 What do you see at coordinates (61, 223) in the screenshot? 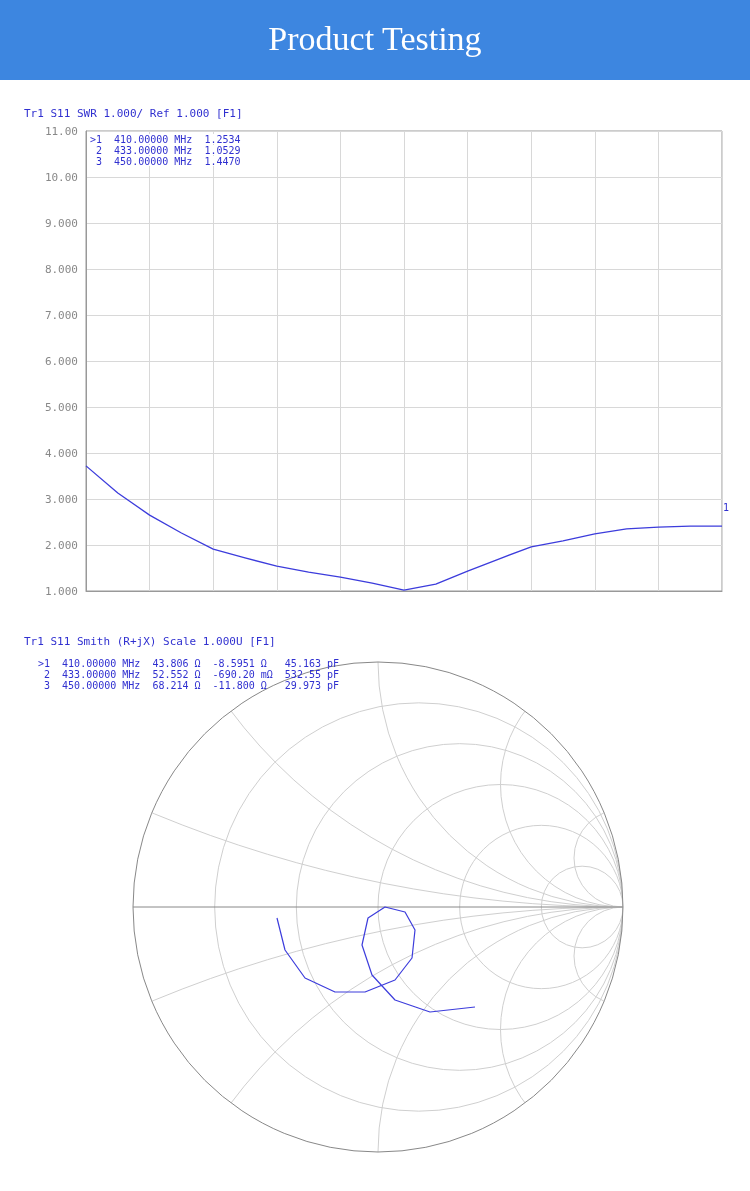
I see `y-tick-label: 9.000` at bounding box center [61, 223].